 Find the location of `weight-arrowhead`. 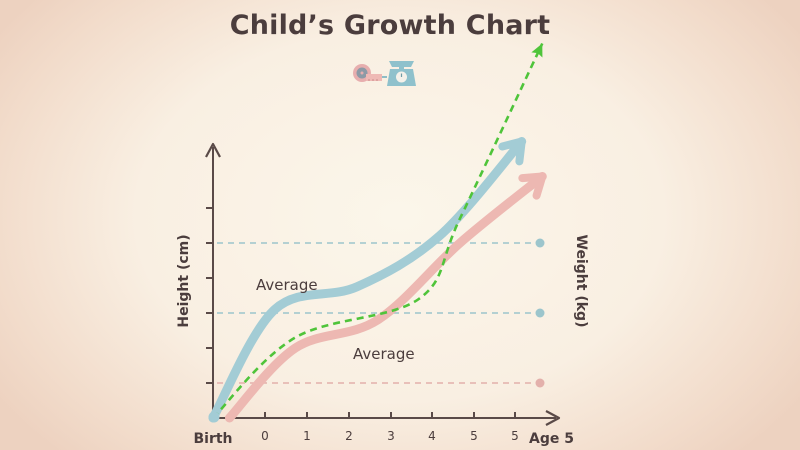

weight-arrowhead is located at coordinates (532, 186).